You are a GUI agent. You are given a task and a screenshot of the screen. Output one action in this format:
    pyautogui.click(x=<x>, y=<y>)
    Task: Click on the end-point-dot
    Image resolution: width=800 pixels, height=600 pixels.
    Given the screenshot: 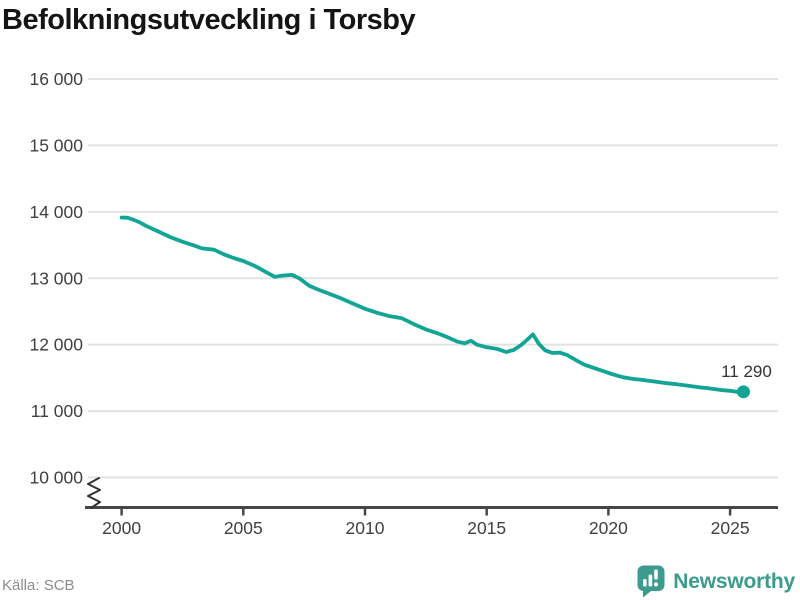 What is the action you would take?
    pyautogui.click(x=743, y=392)
    